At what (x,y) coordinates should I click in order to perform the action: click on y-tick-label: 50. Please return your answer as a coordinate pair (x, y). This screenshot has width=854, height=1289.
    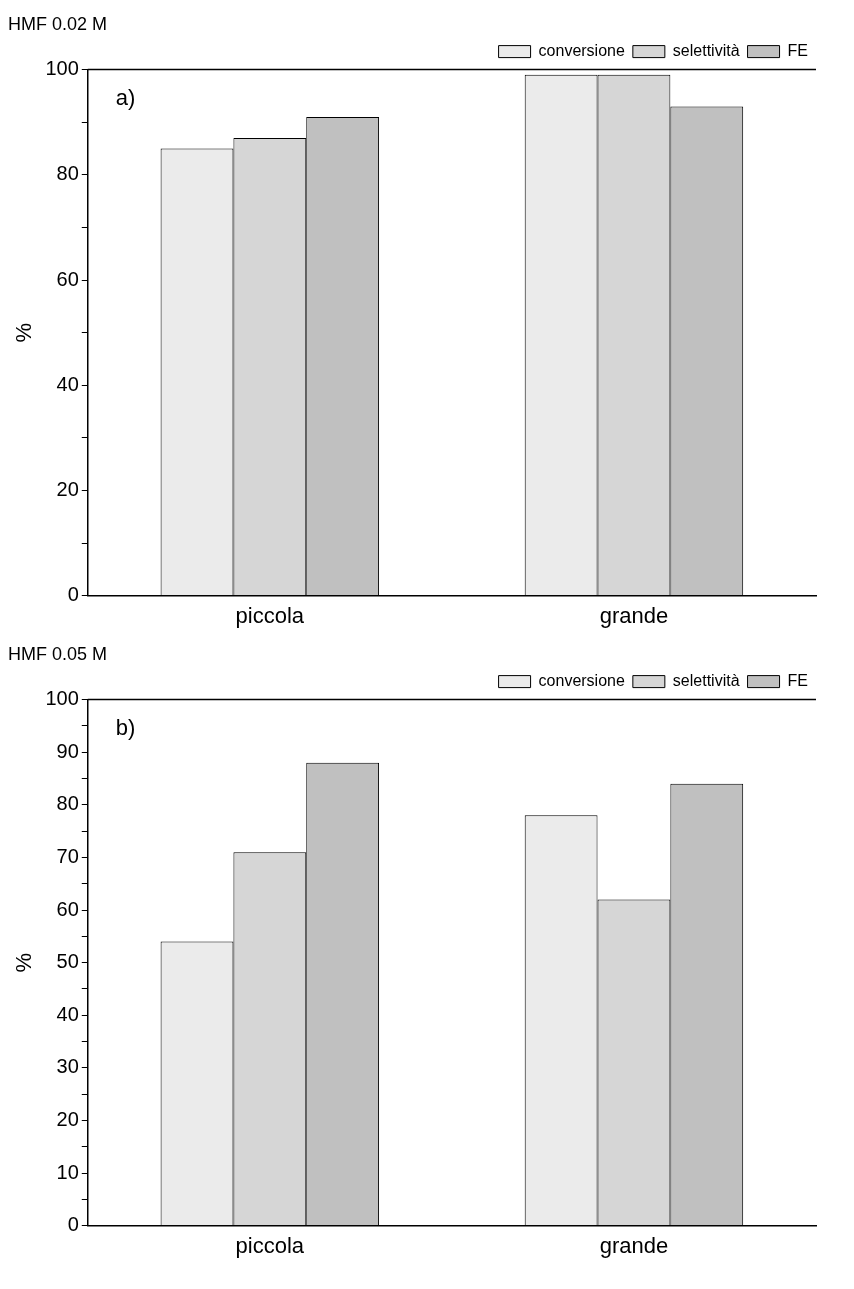
    Looking at the image, I should click on (67, 961).